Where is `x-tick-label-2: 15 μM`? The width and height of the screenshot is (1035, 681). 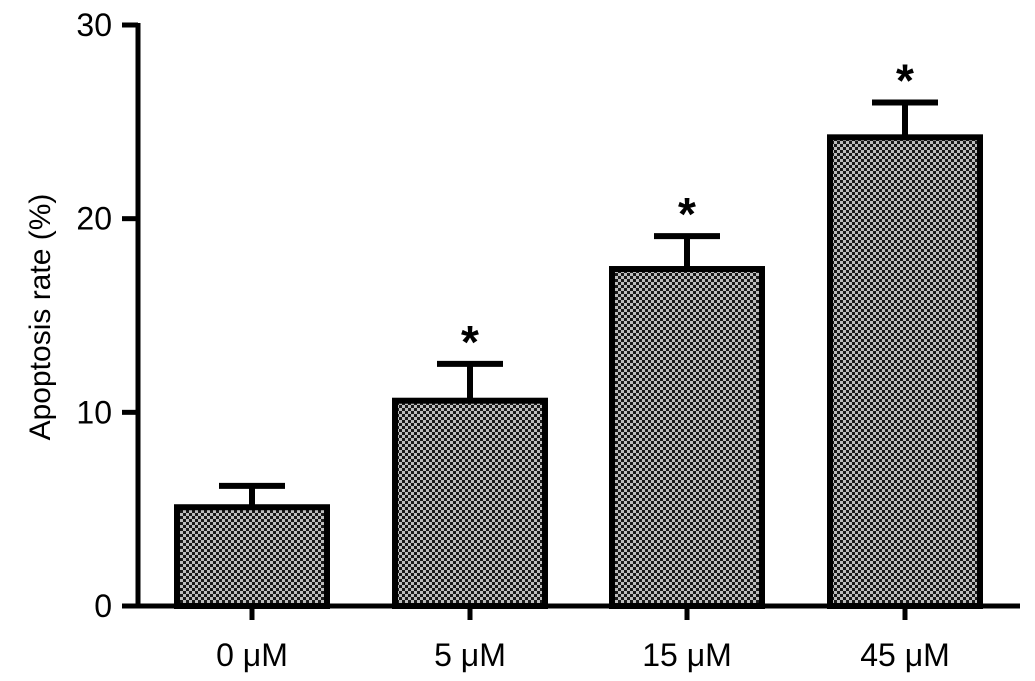 x-tick-label-2: 15 μM is located at coordinates (687, 655).